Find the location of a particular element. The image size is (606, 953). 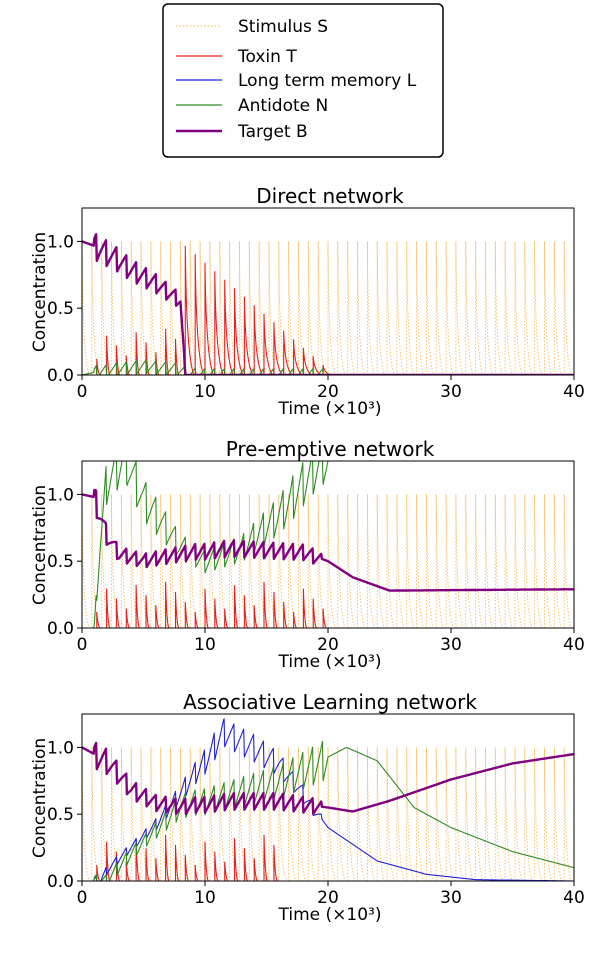

legend-label-toxin: Toxin T is located at coordinates (267, 57).